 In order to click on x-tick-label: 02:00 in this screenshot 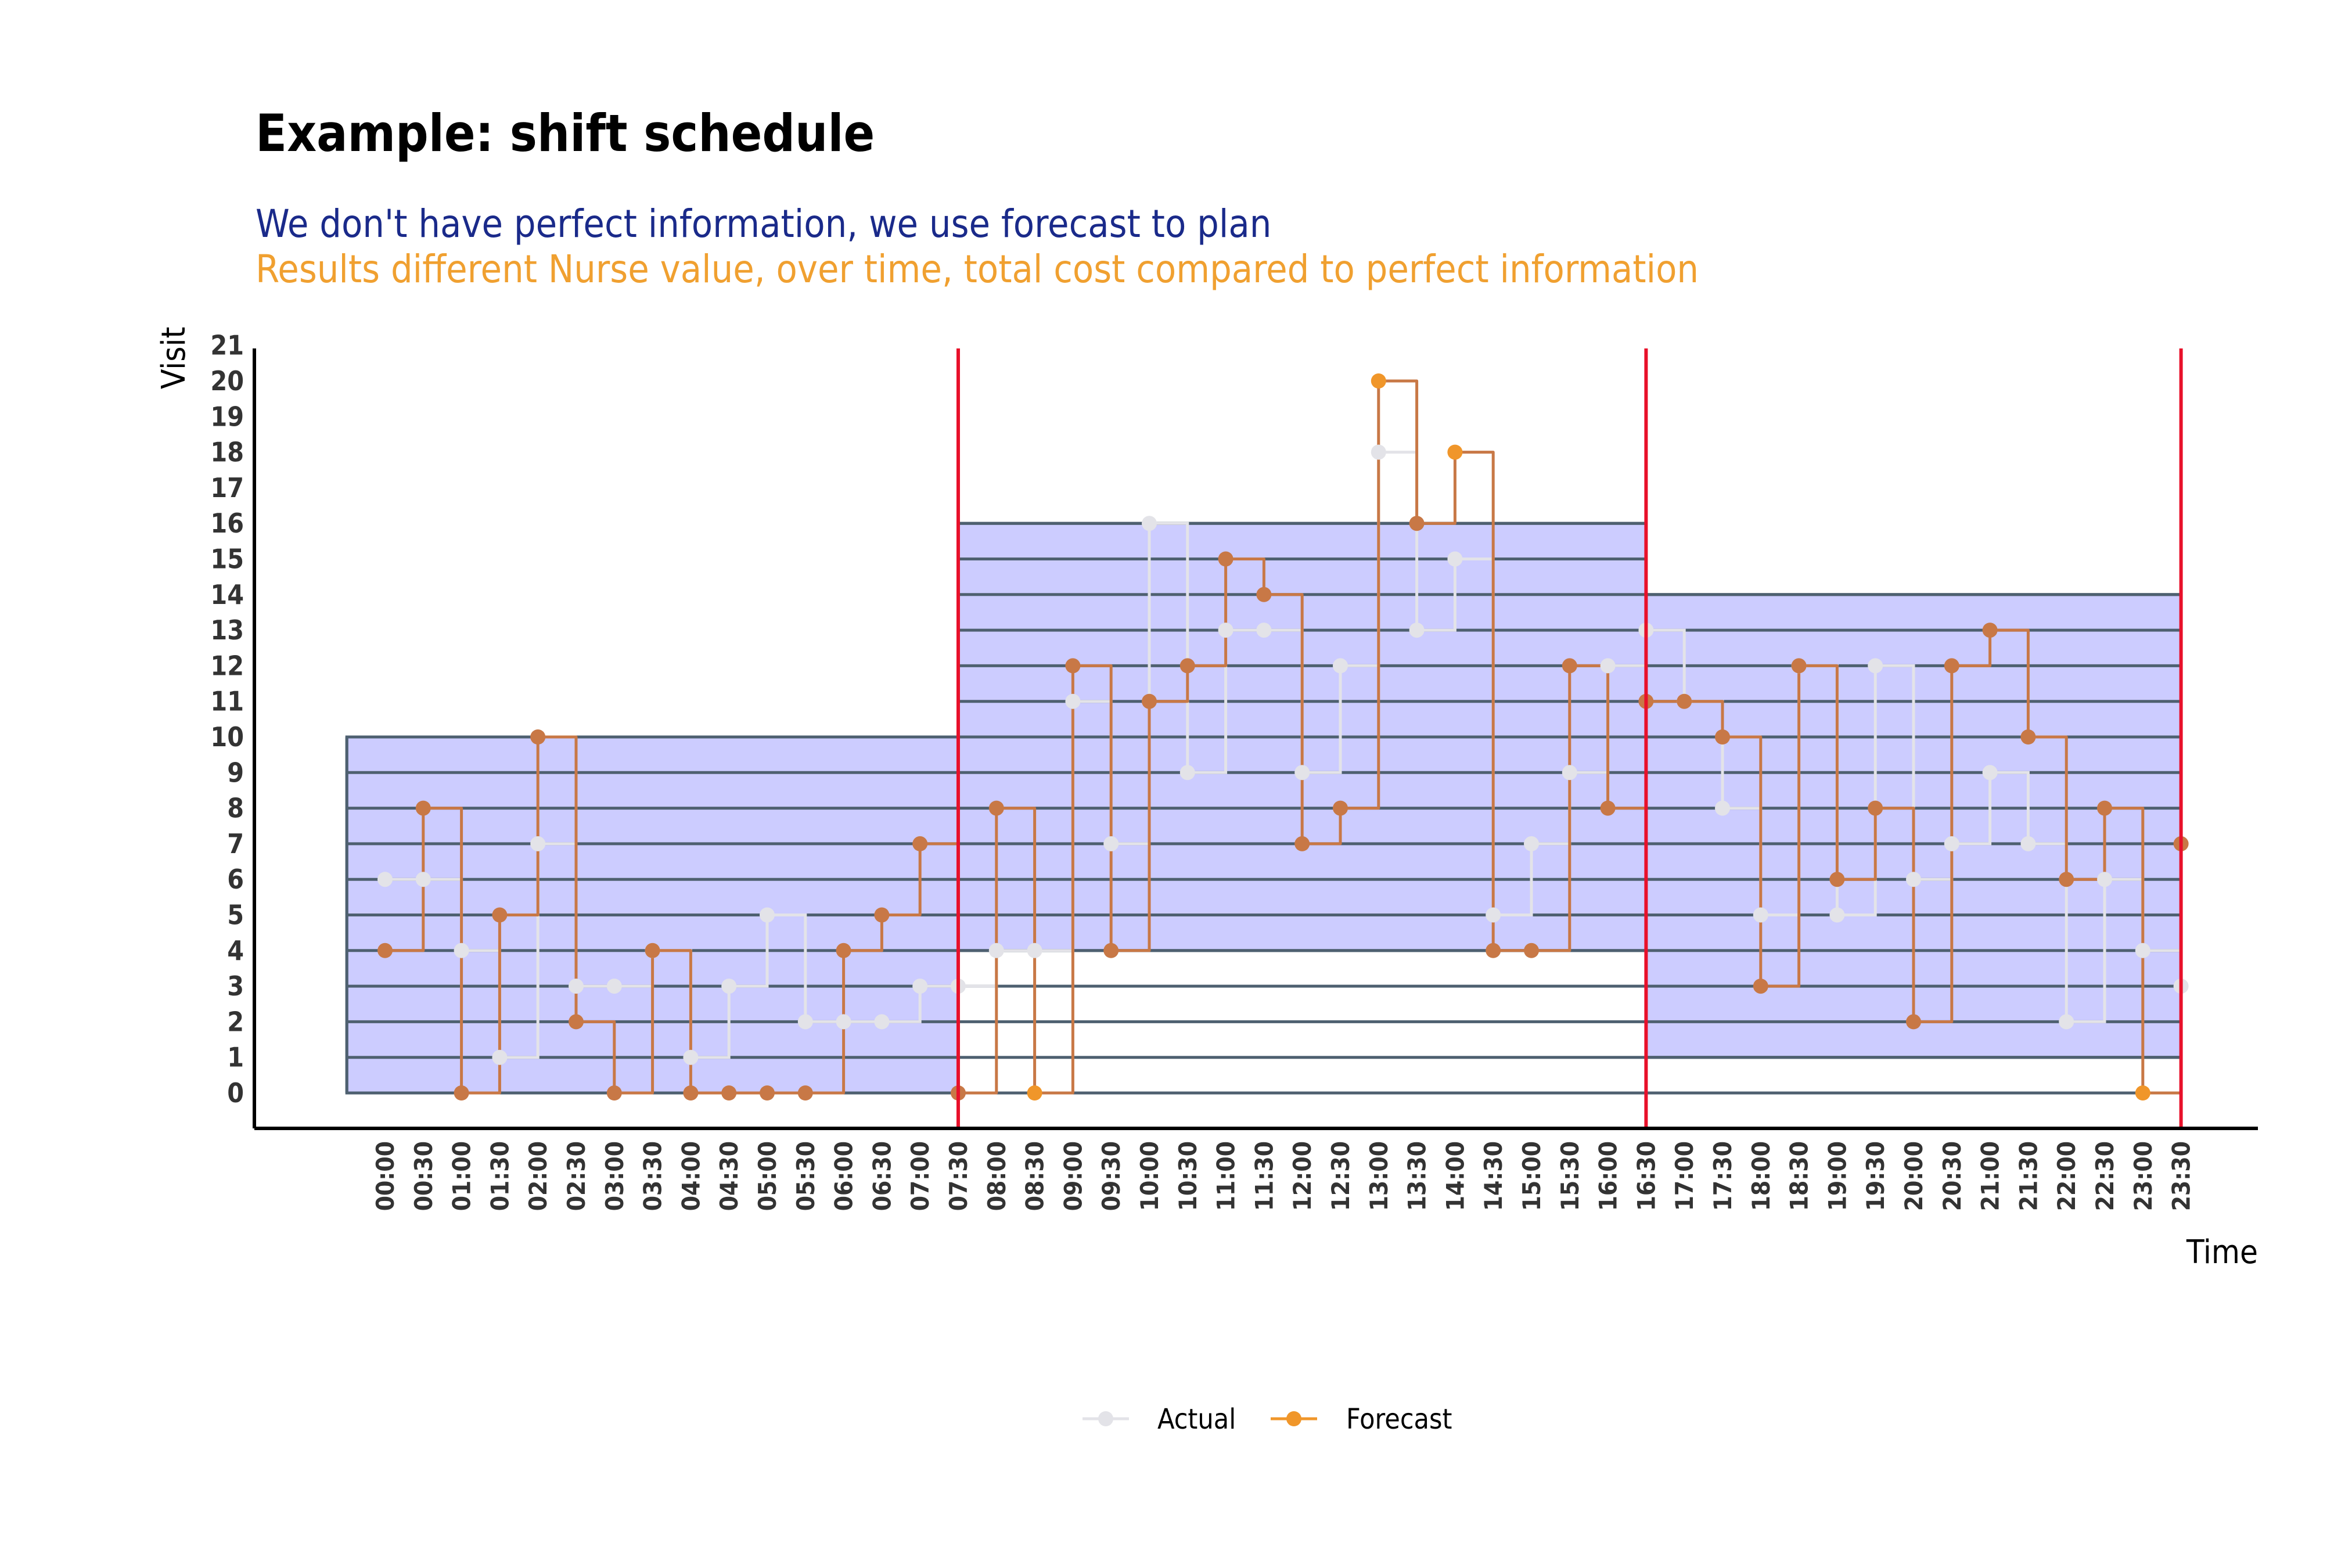, I will do `click(538, 1176)`.